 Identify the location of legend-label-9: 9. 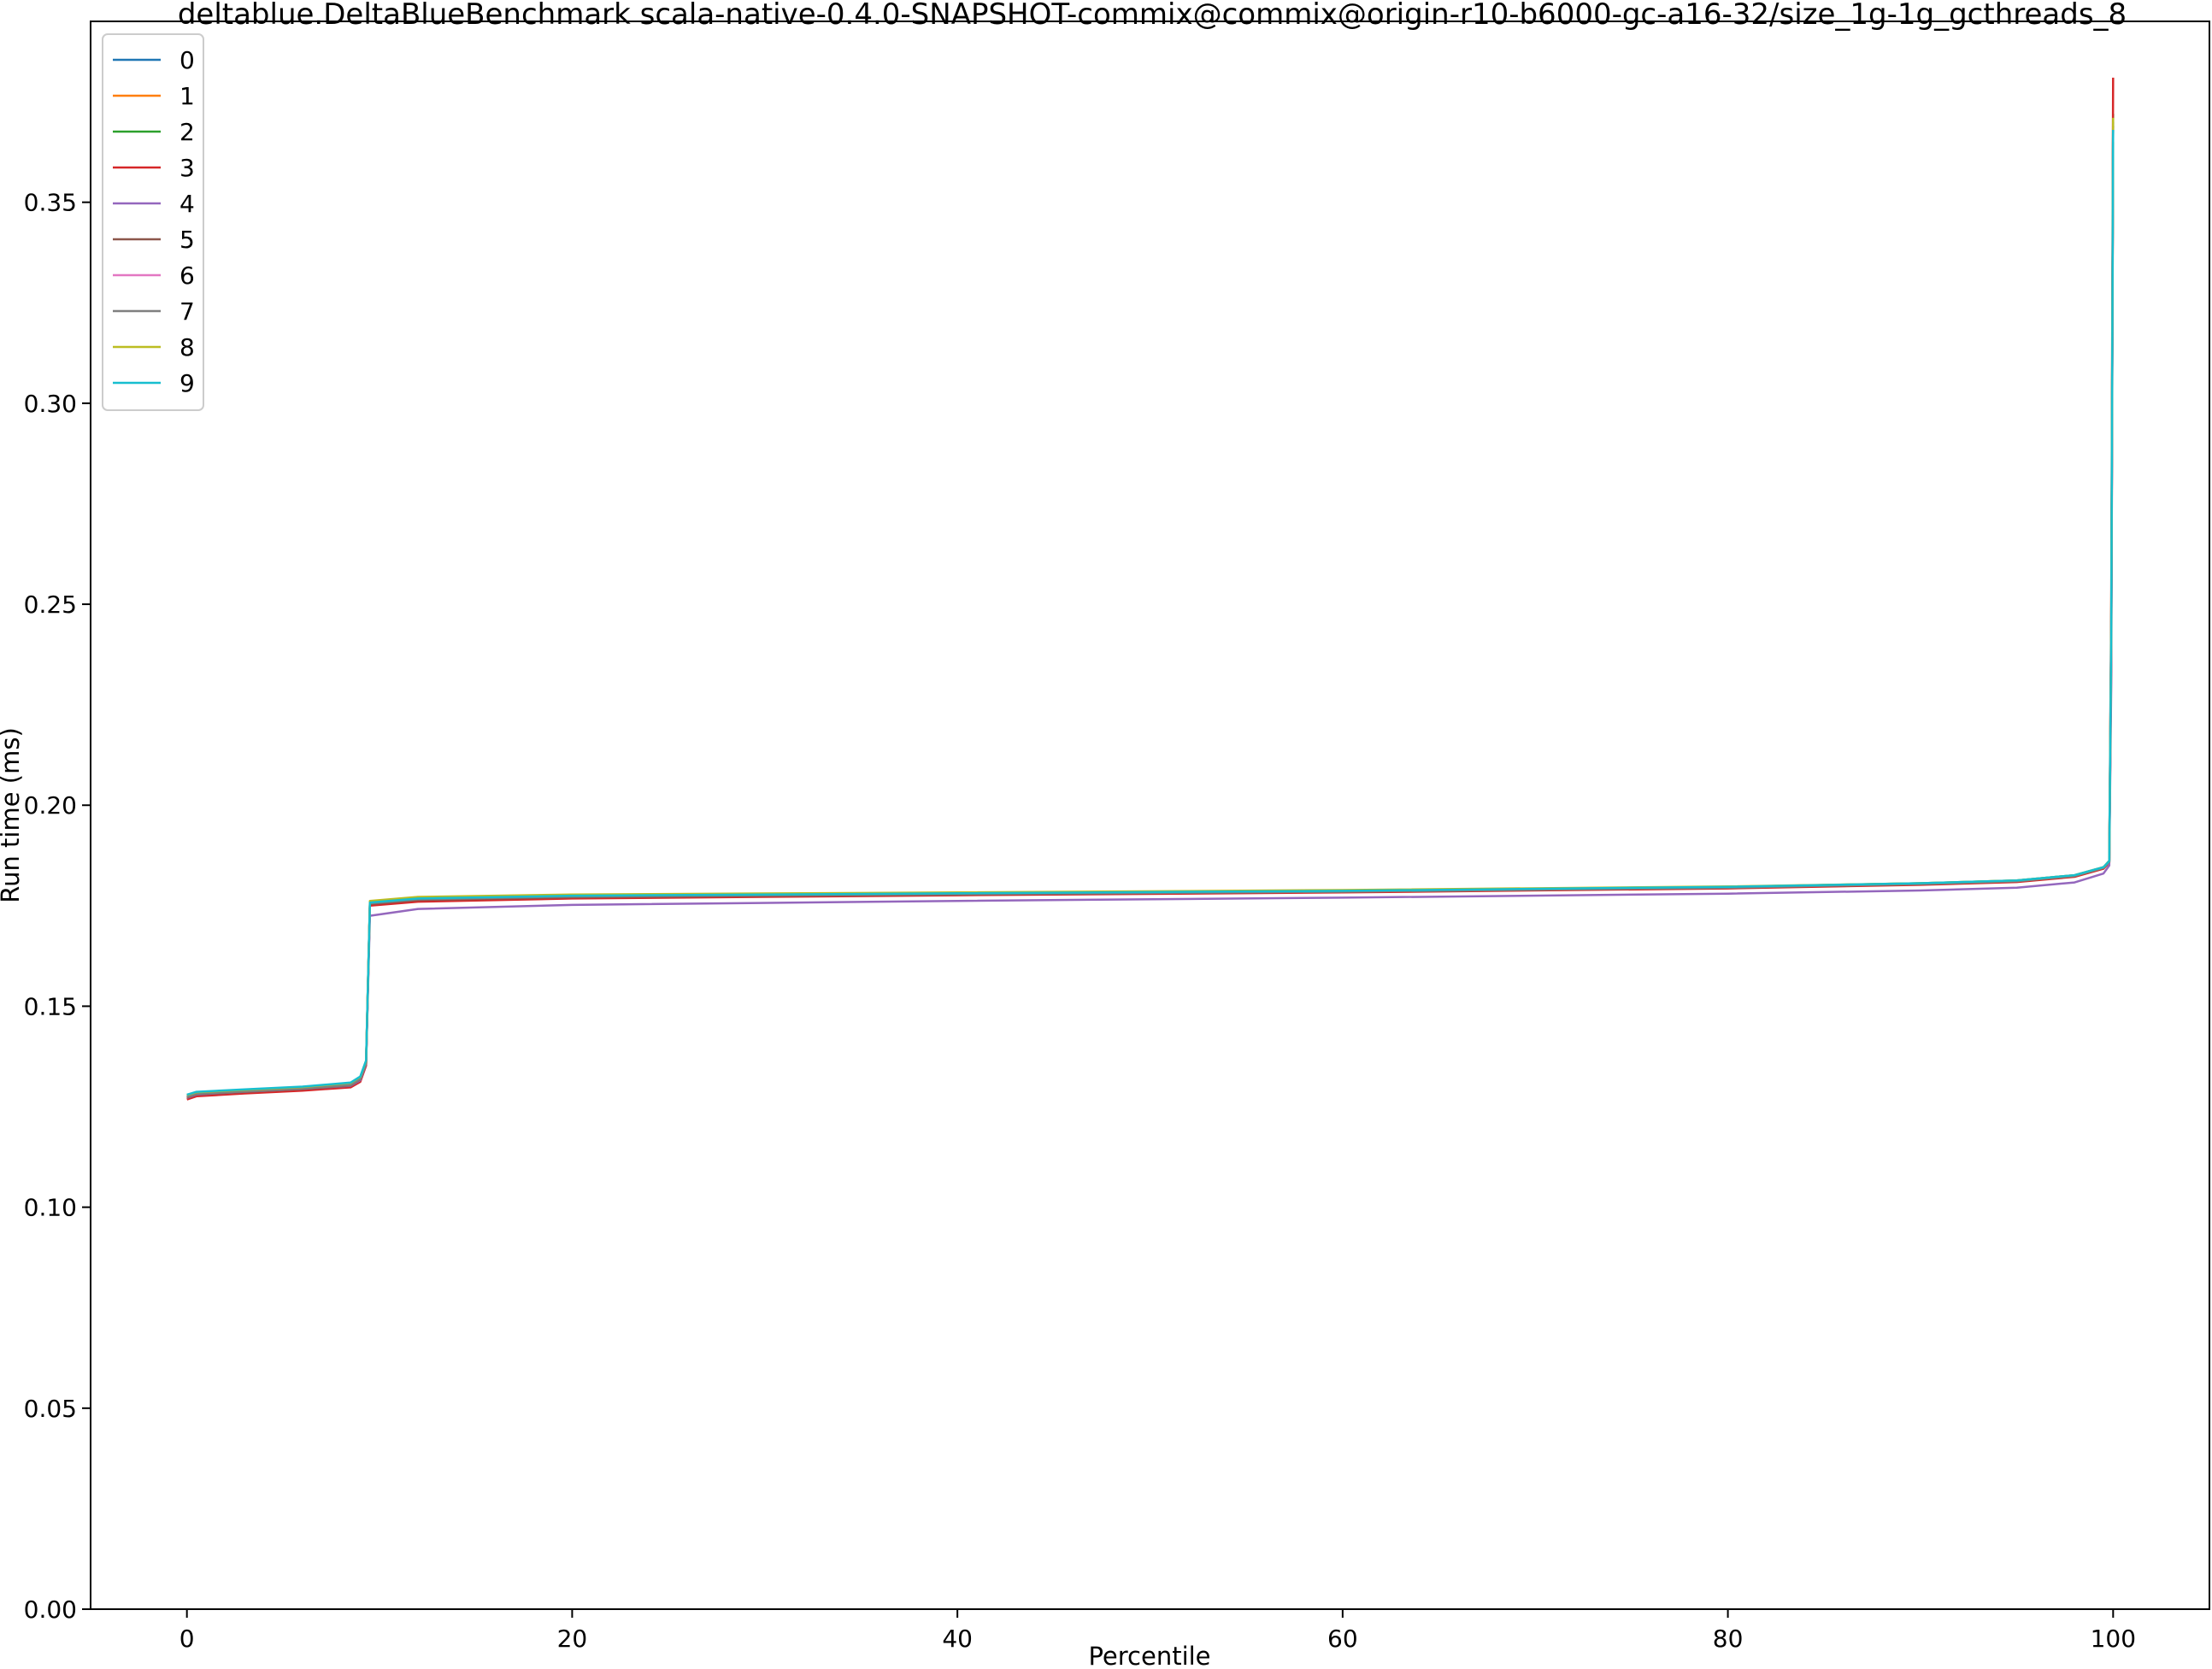
(187, 383).